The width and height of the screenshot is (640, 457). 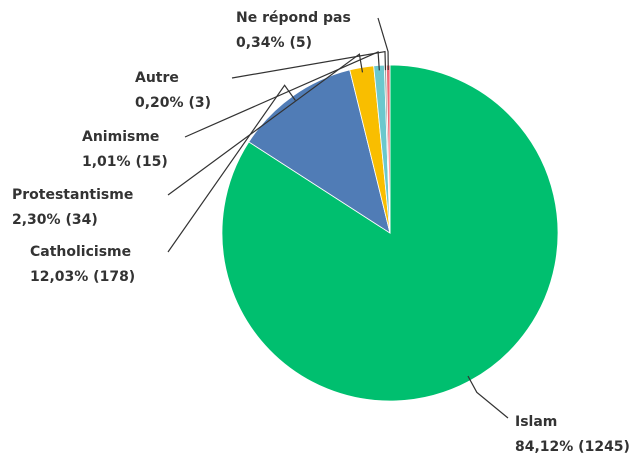 What do you see at coordinates (572, 447) in the screenshot?
I see `slice-value-label: 84,12% (1245)` at bounding box center [572, 447].